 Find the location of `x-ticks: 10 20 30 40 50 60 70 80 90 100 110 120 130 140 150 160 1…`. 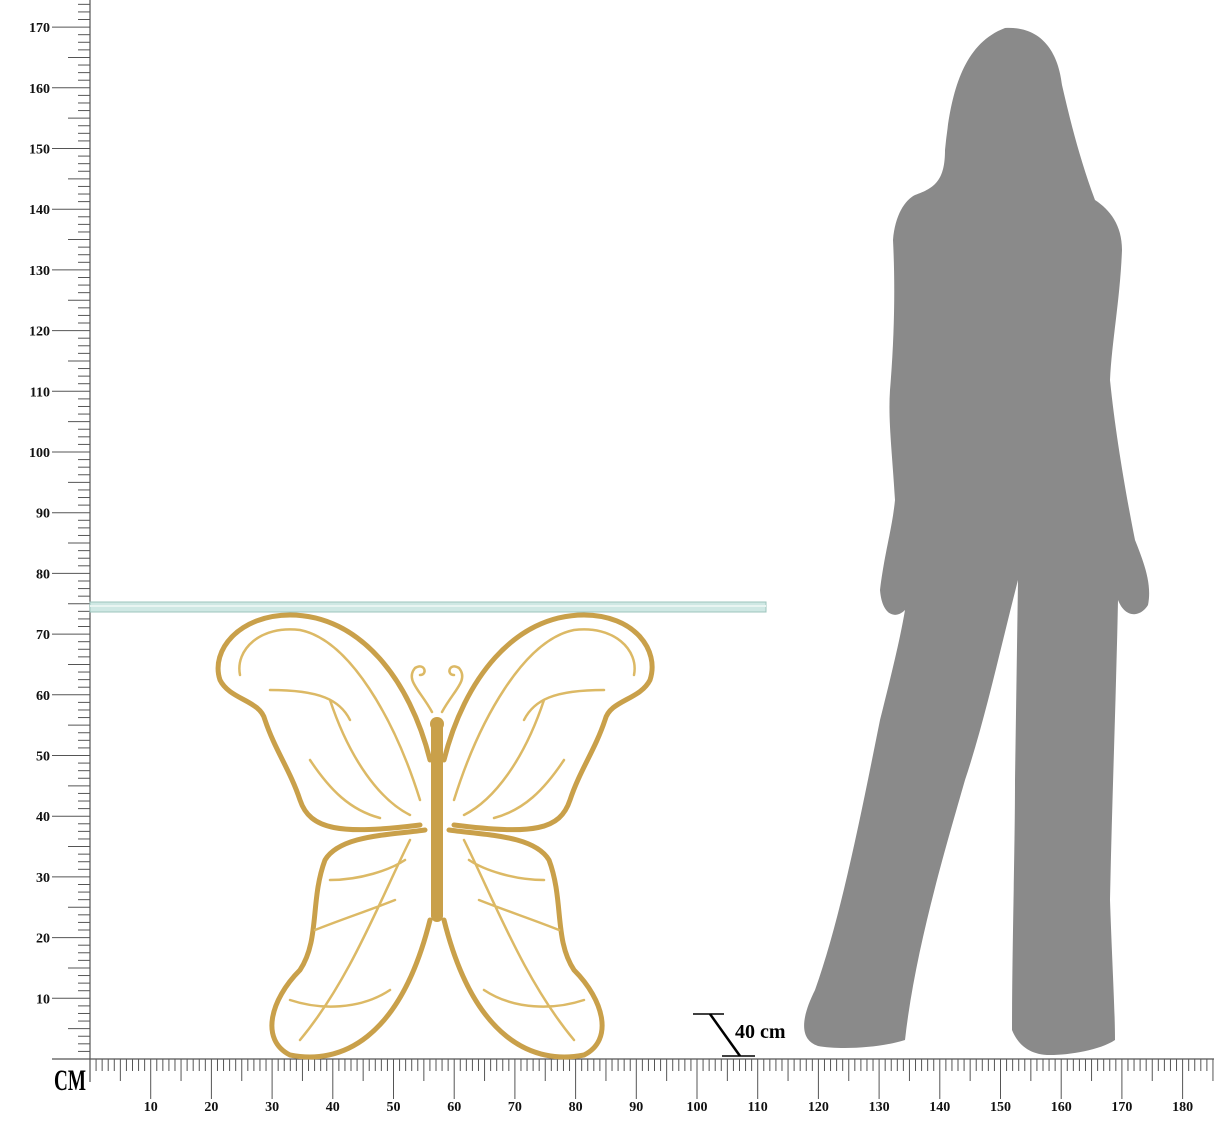

x-ticks: 10 20 30 40 50 60 70 80 90 100 110 120 130 140 150 160 1… is located at coordinates (654, 1087).